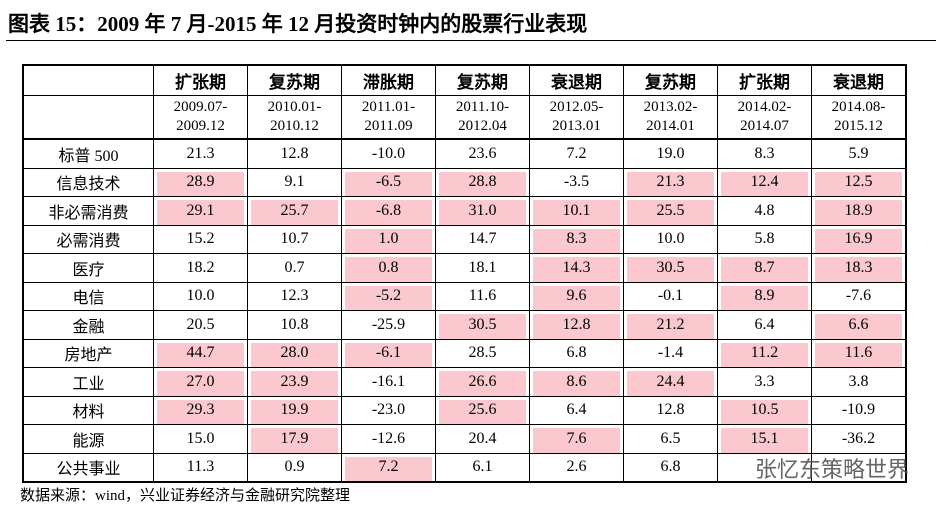  I want to click on data-cell: -0.1, so click(670, 296).